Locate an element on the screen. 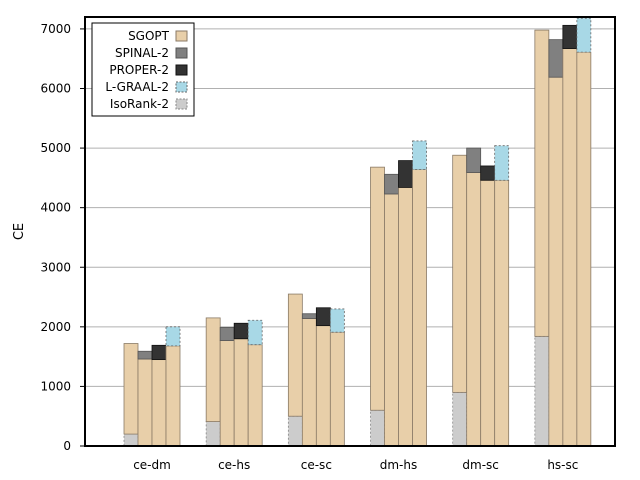 This screenshot has height=480, width=640. y-tick-label: 7000 is located at coordinates (55, 29).